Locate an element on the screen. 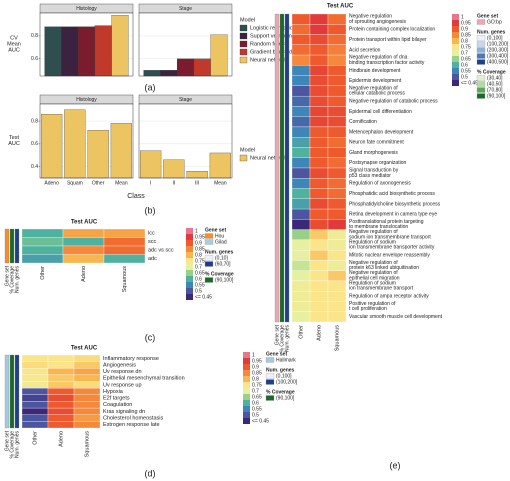 The image size is (510, 481). colorbar-label: 0.55 is located at coordinates (200, 285).